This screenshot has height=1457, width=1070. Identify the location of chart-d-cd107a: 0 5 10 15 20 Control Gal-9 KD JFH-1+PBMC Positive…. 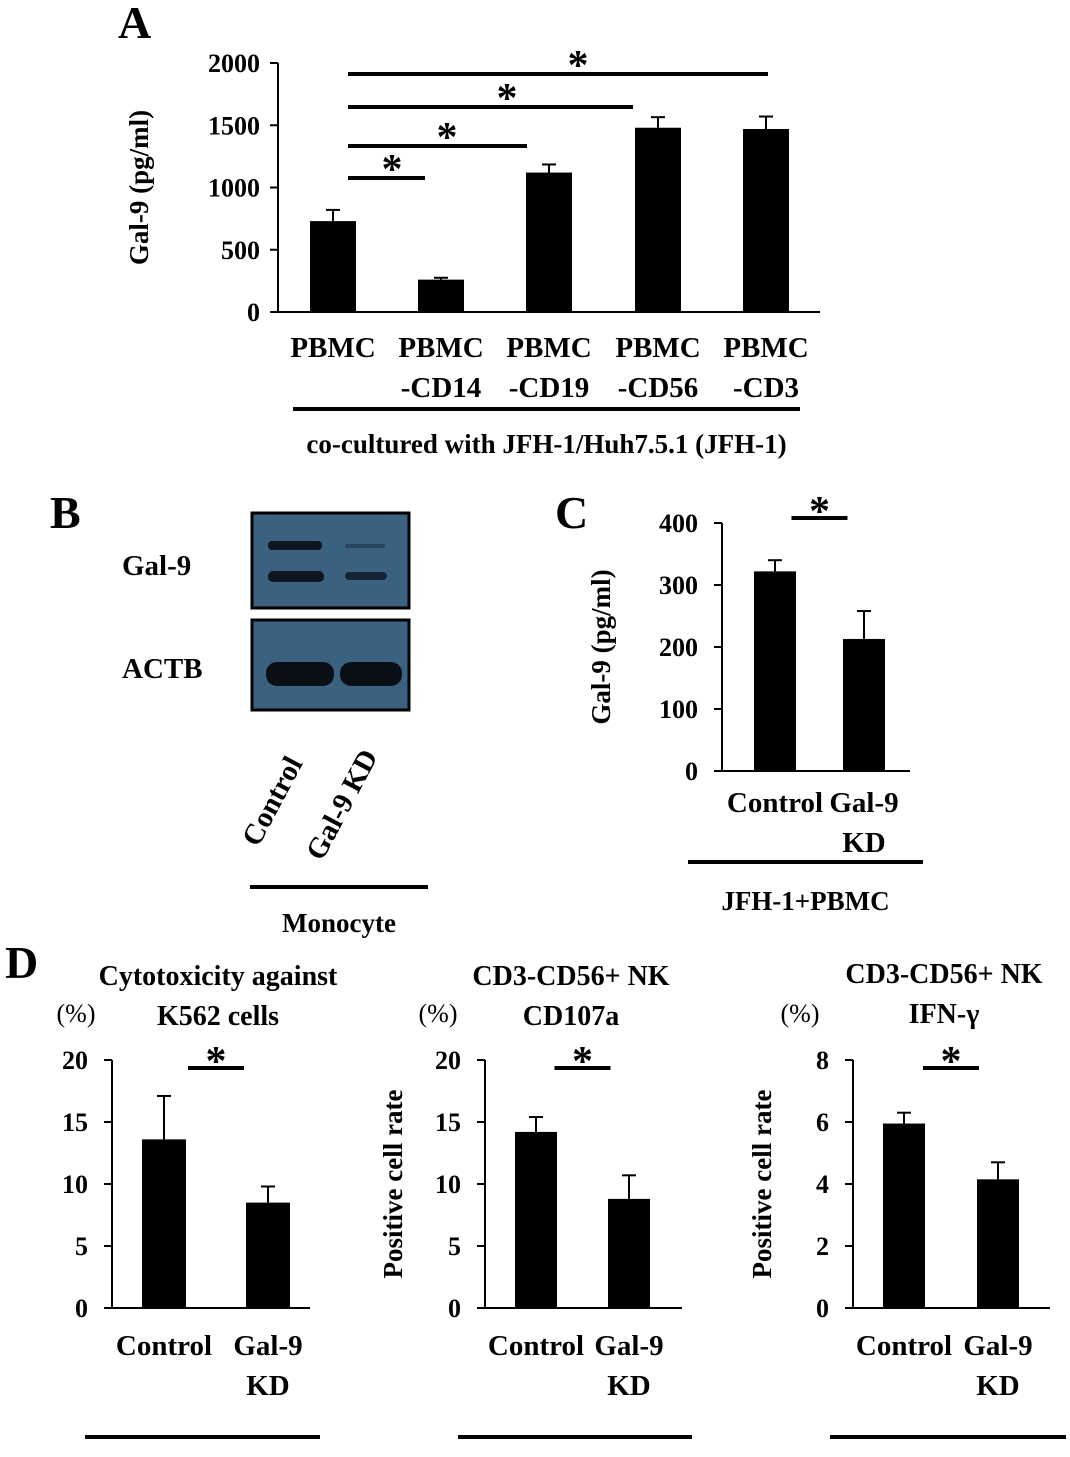
(535, 1209).